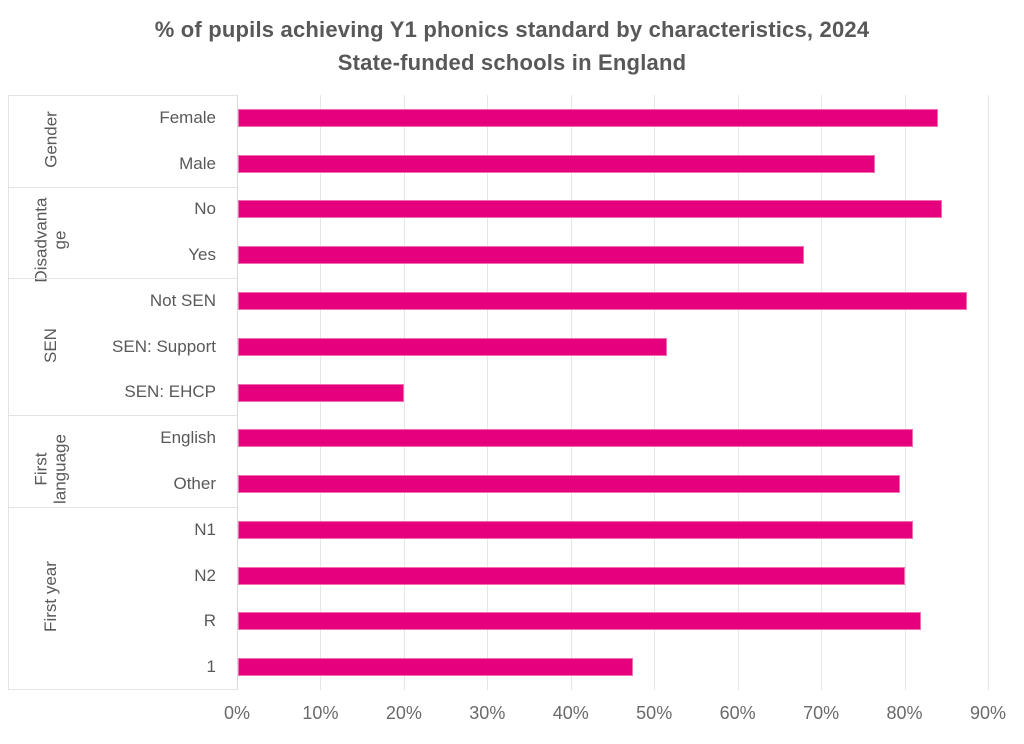 The image size is (1024, 744). Describe the element at coordinates (570, 713) in the screenshot. I see `x-tick-label-40: 40%` at that location.